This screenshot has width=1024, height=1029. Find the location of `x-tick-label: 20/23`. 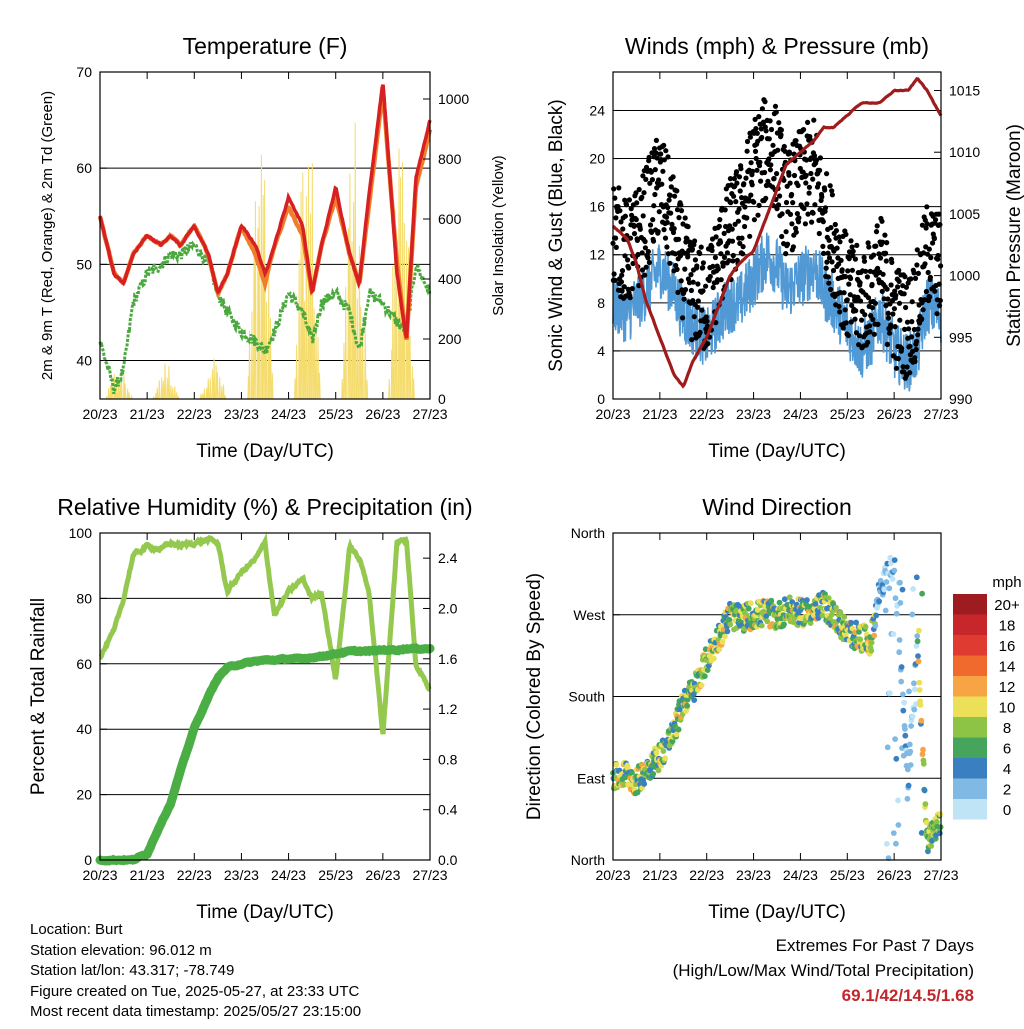

x-tick-label: 20/23 is located at coordinates (612, 414).